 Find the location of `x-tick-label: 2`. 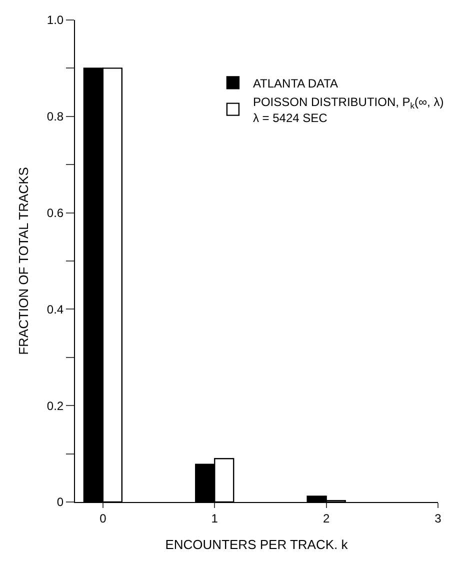

x-tick-label: 2 is located at coordinates (326, 518).